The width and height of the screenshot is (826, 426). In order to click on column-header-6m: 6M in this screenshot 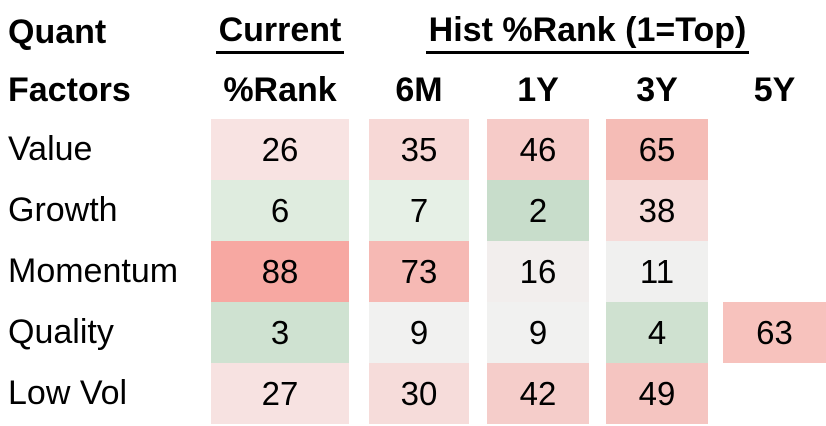, I will do `click(419, 89)`.